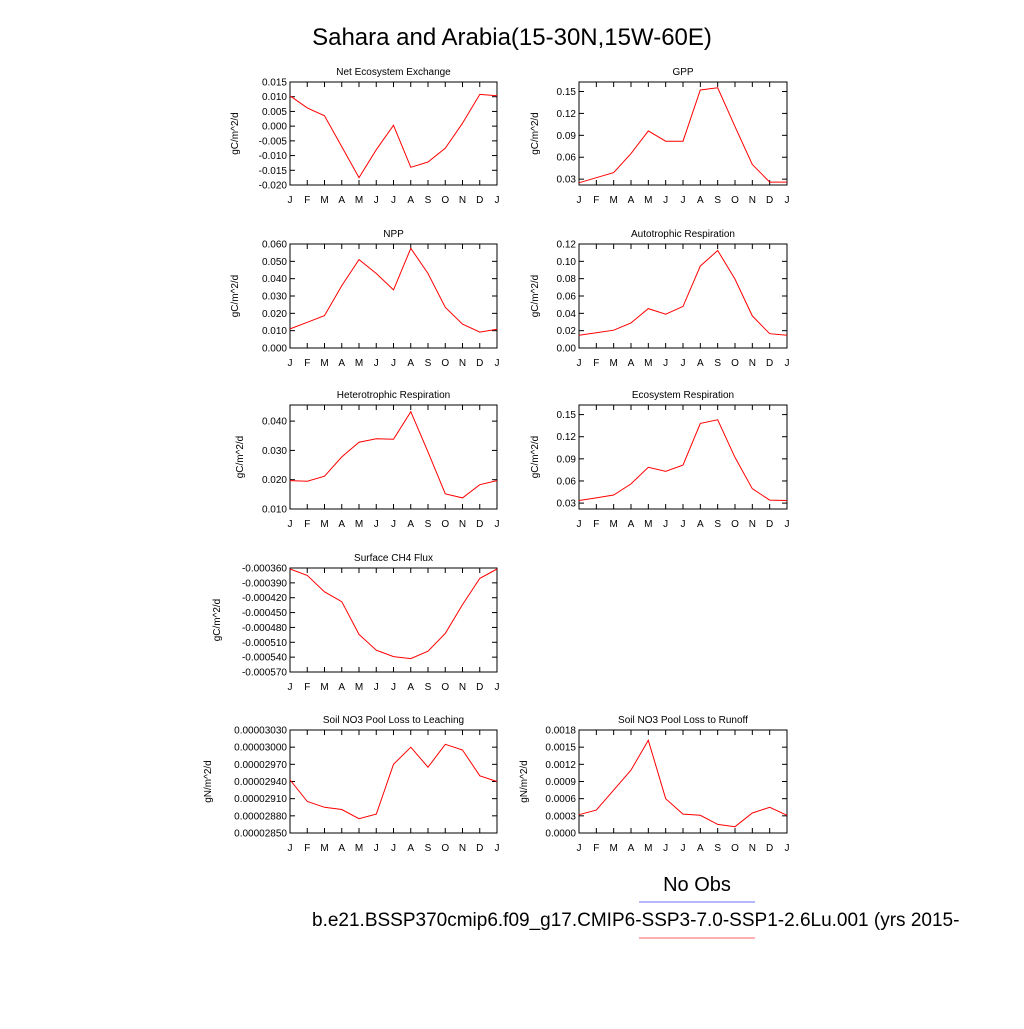 The height and width of the screenshot is (1029, 1024). Describe the element at coordinates (274, 97) in the screenshot. I see `y-tick-label: 0.010` at that location.